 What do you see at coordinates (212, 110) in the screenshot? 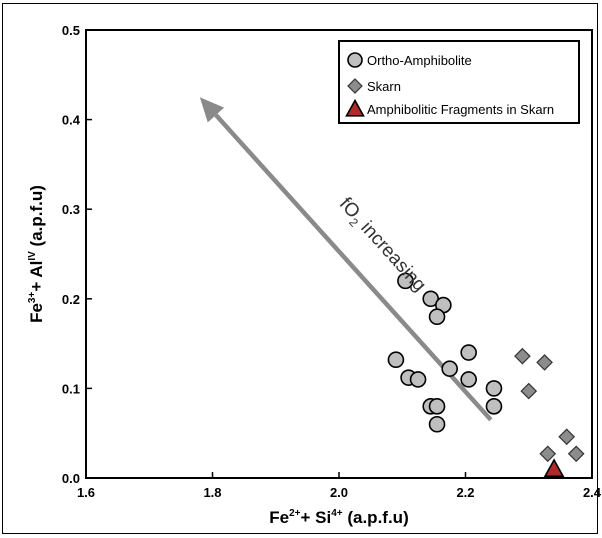
I see `trend-arrow-head` at bounding box center [212, 110].